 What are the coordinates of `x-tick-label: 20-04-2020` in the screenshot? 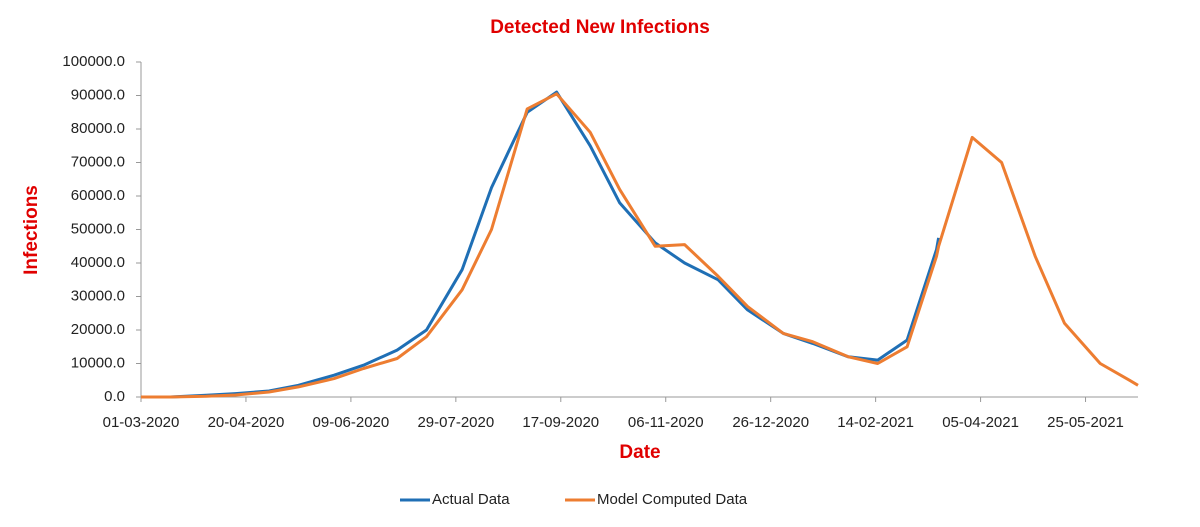 It's located at (246, 422).